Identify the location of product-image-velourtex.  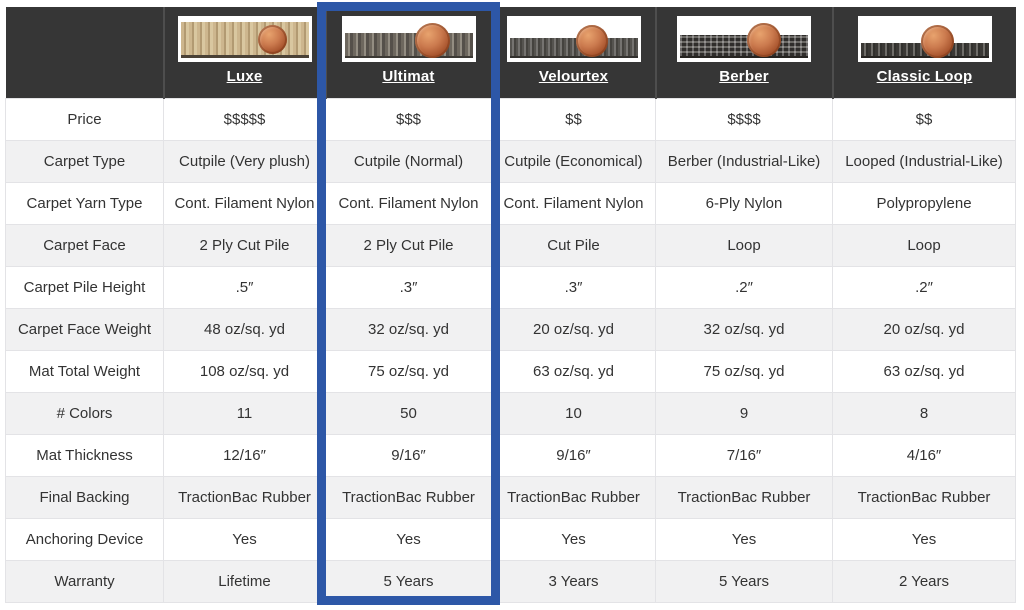
(573, 39).